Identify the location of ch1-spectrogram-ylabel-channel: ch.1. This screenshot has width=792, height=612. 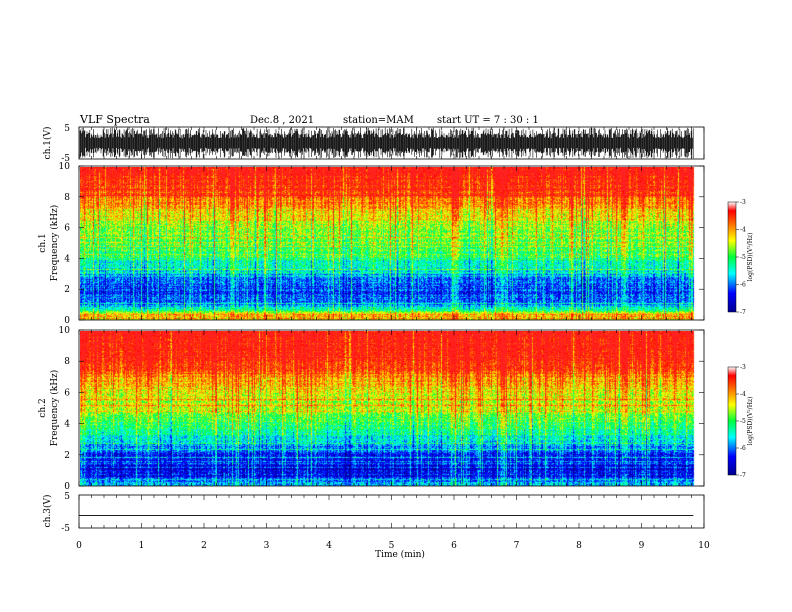
(43, 242).